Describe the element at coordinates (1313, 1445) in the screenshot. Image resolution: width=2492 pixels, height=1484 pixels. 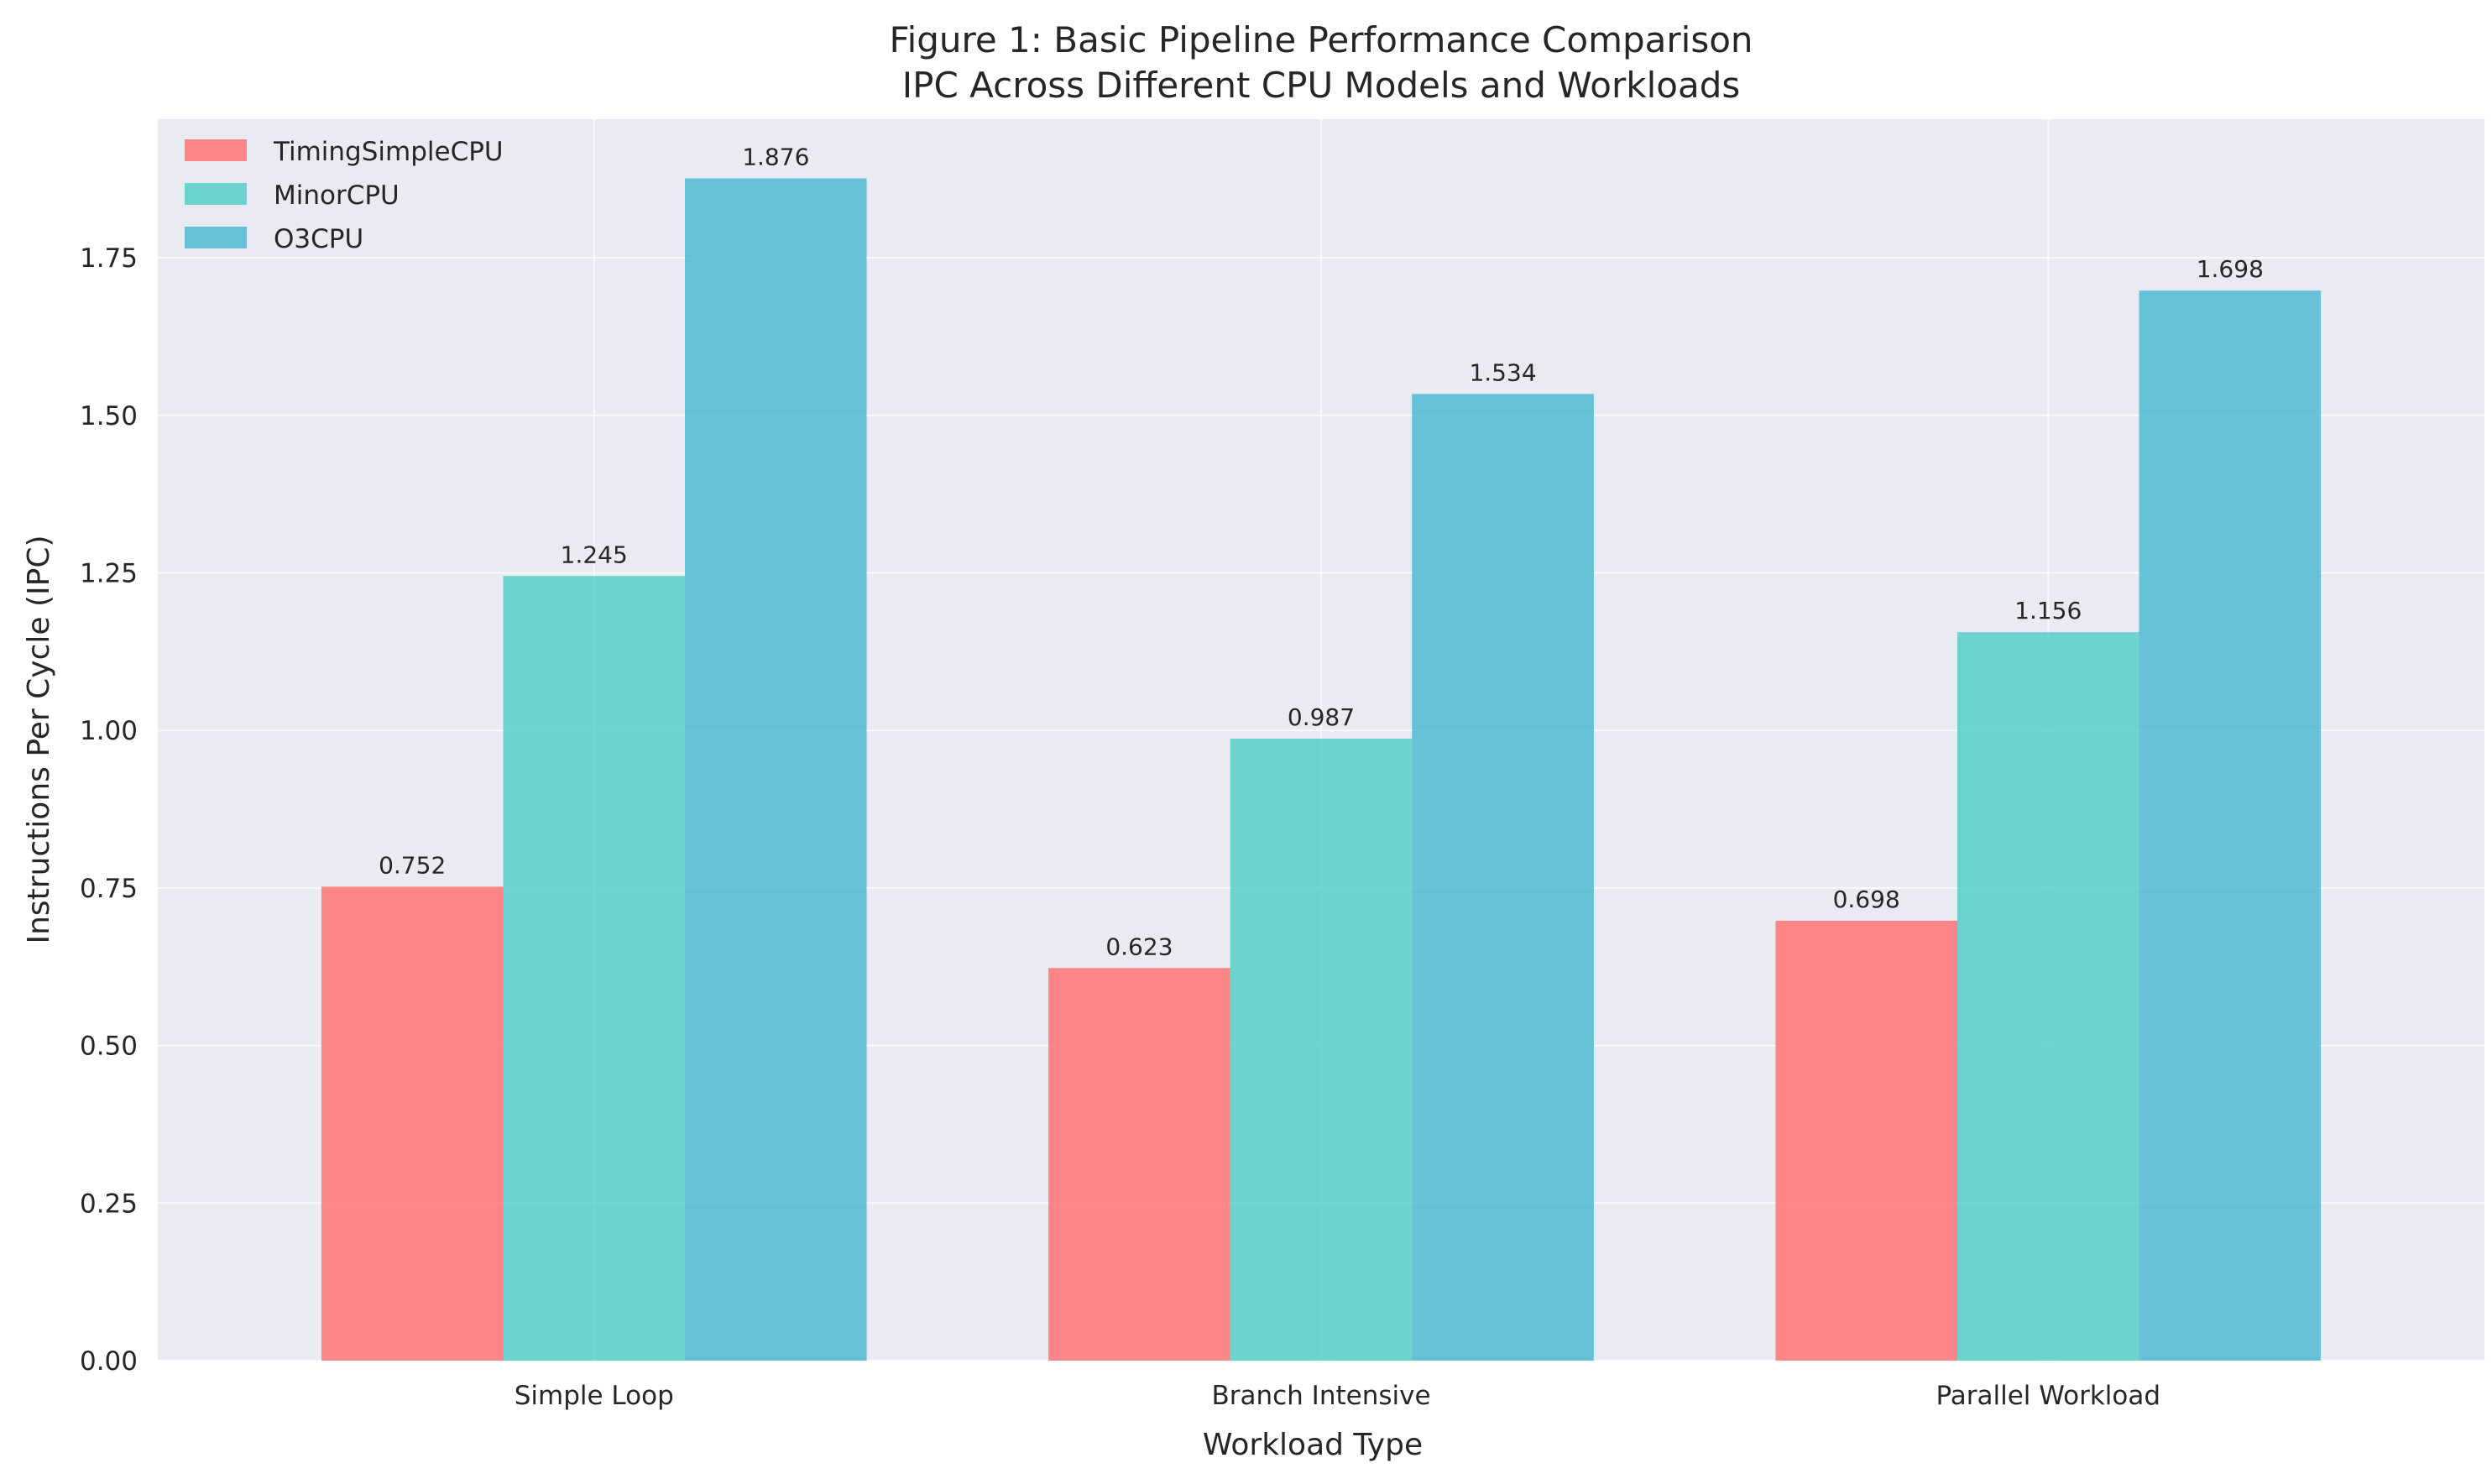
I see `x-axis-label: Workload Type` at that location.